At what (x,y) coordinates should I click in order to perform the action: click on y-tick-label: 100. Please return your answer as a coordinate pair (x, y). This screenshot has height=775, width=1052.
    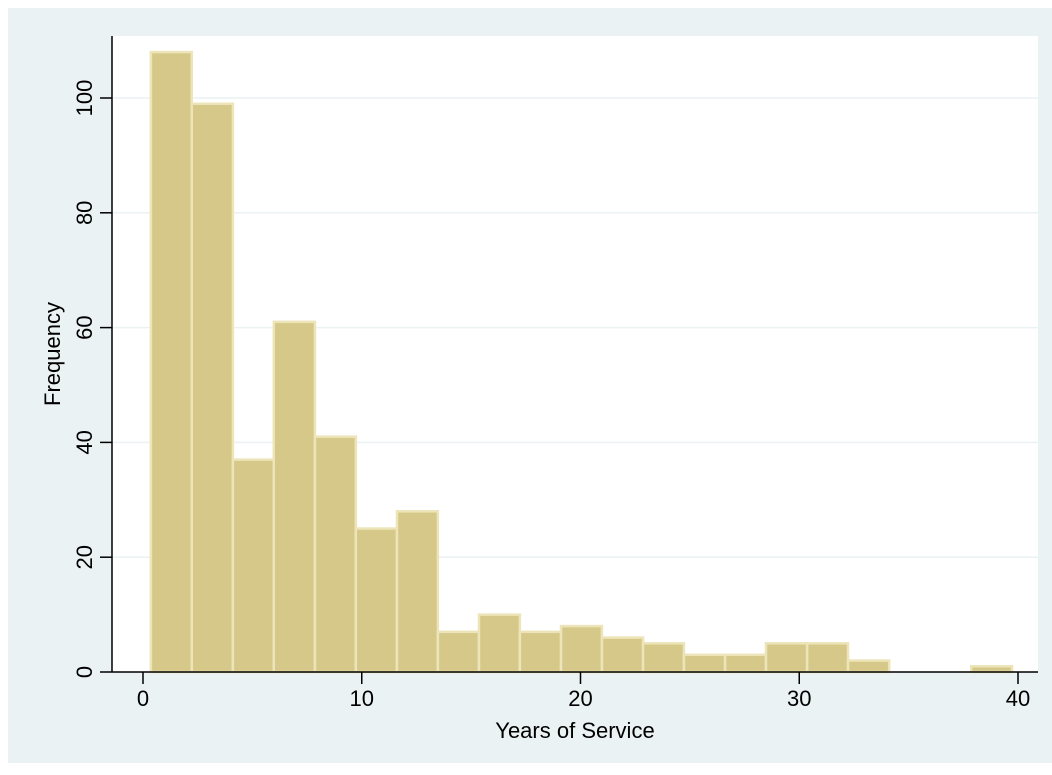
    Looking at the image, I should click on (84, 98).